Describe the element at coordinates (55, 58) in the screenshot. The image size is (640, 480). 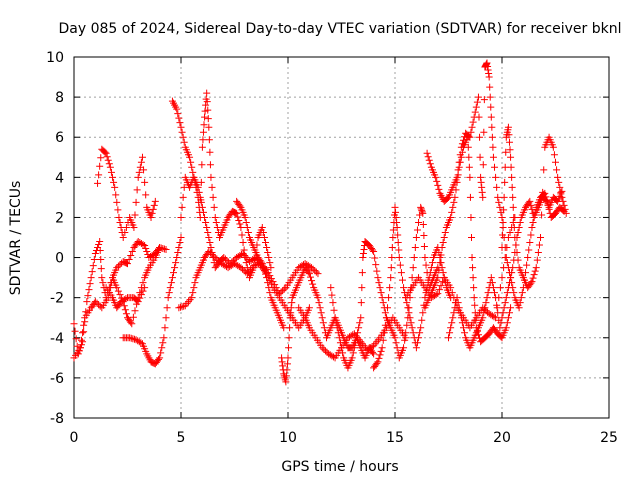
I see `y-tick-label: 10` at that location.